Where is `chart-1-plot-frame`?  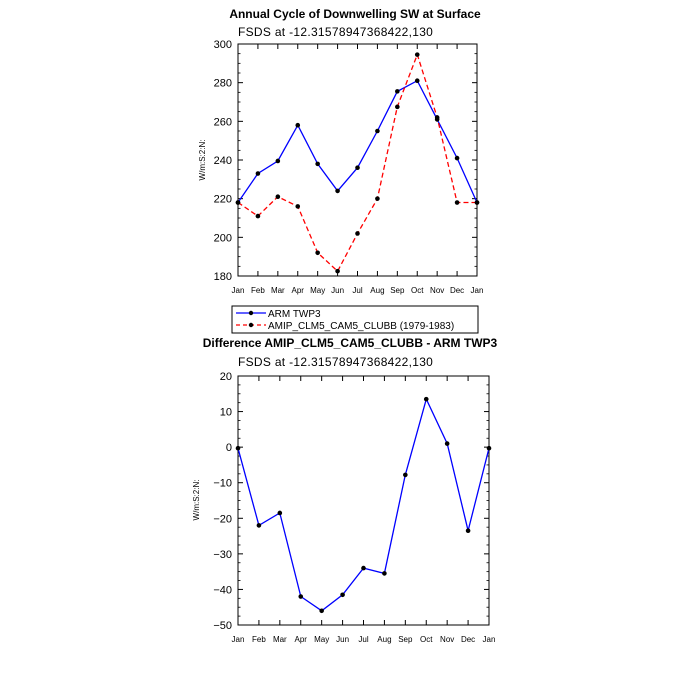 chart-1-plot-frame is located at coordinates (357, 160).